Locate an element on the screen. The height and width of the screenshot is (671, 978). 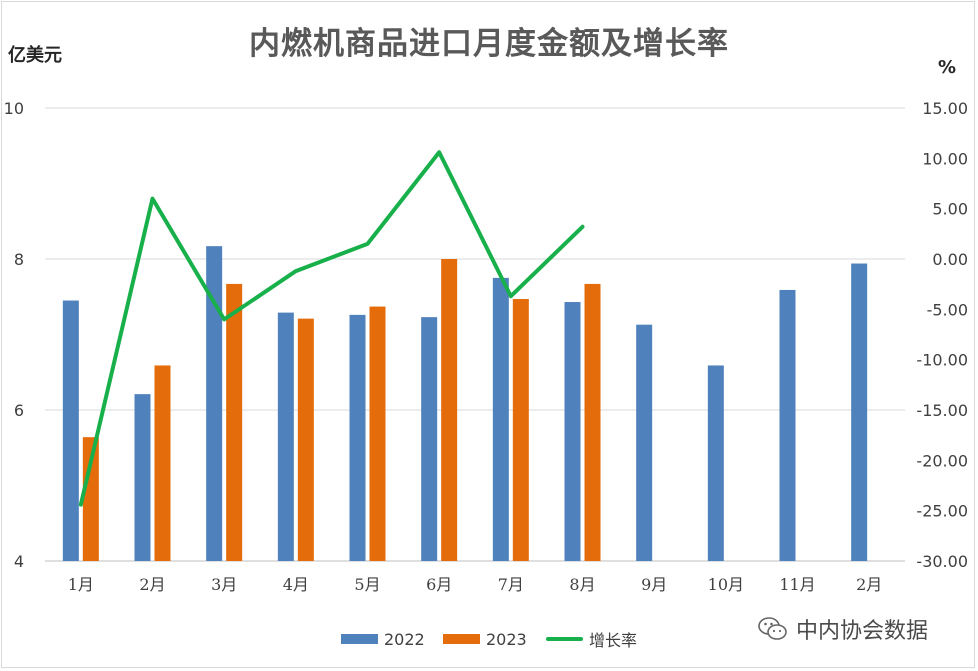
legend-label-2022: 2022 is located at coordinates (404, 639).